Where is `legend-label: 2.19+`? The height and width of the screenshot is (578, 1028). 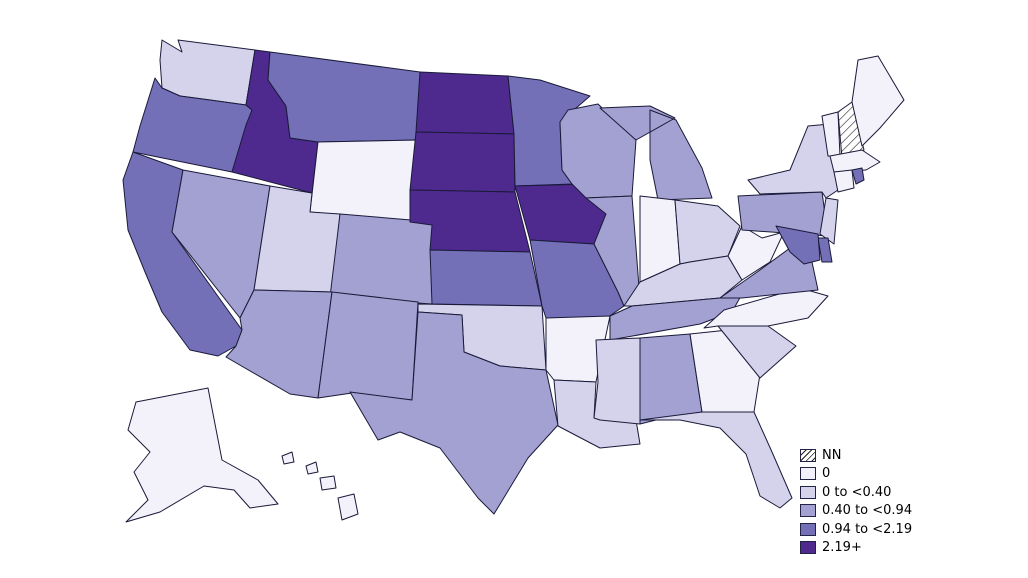
legend-label: 2.19+ is located at coordinates (842, 548).